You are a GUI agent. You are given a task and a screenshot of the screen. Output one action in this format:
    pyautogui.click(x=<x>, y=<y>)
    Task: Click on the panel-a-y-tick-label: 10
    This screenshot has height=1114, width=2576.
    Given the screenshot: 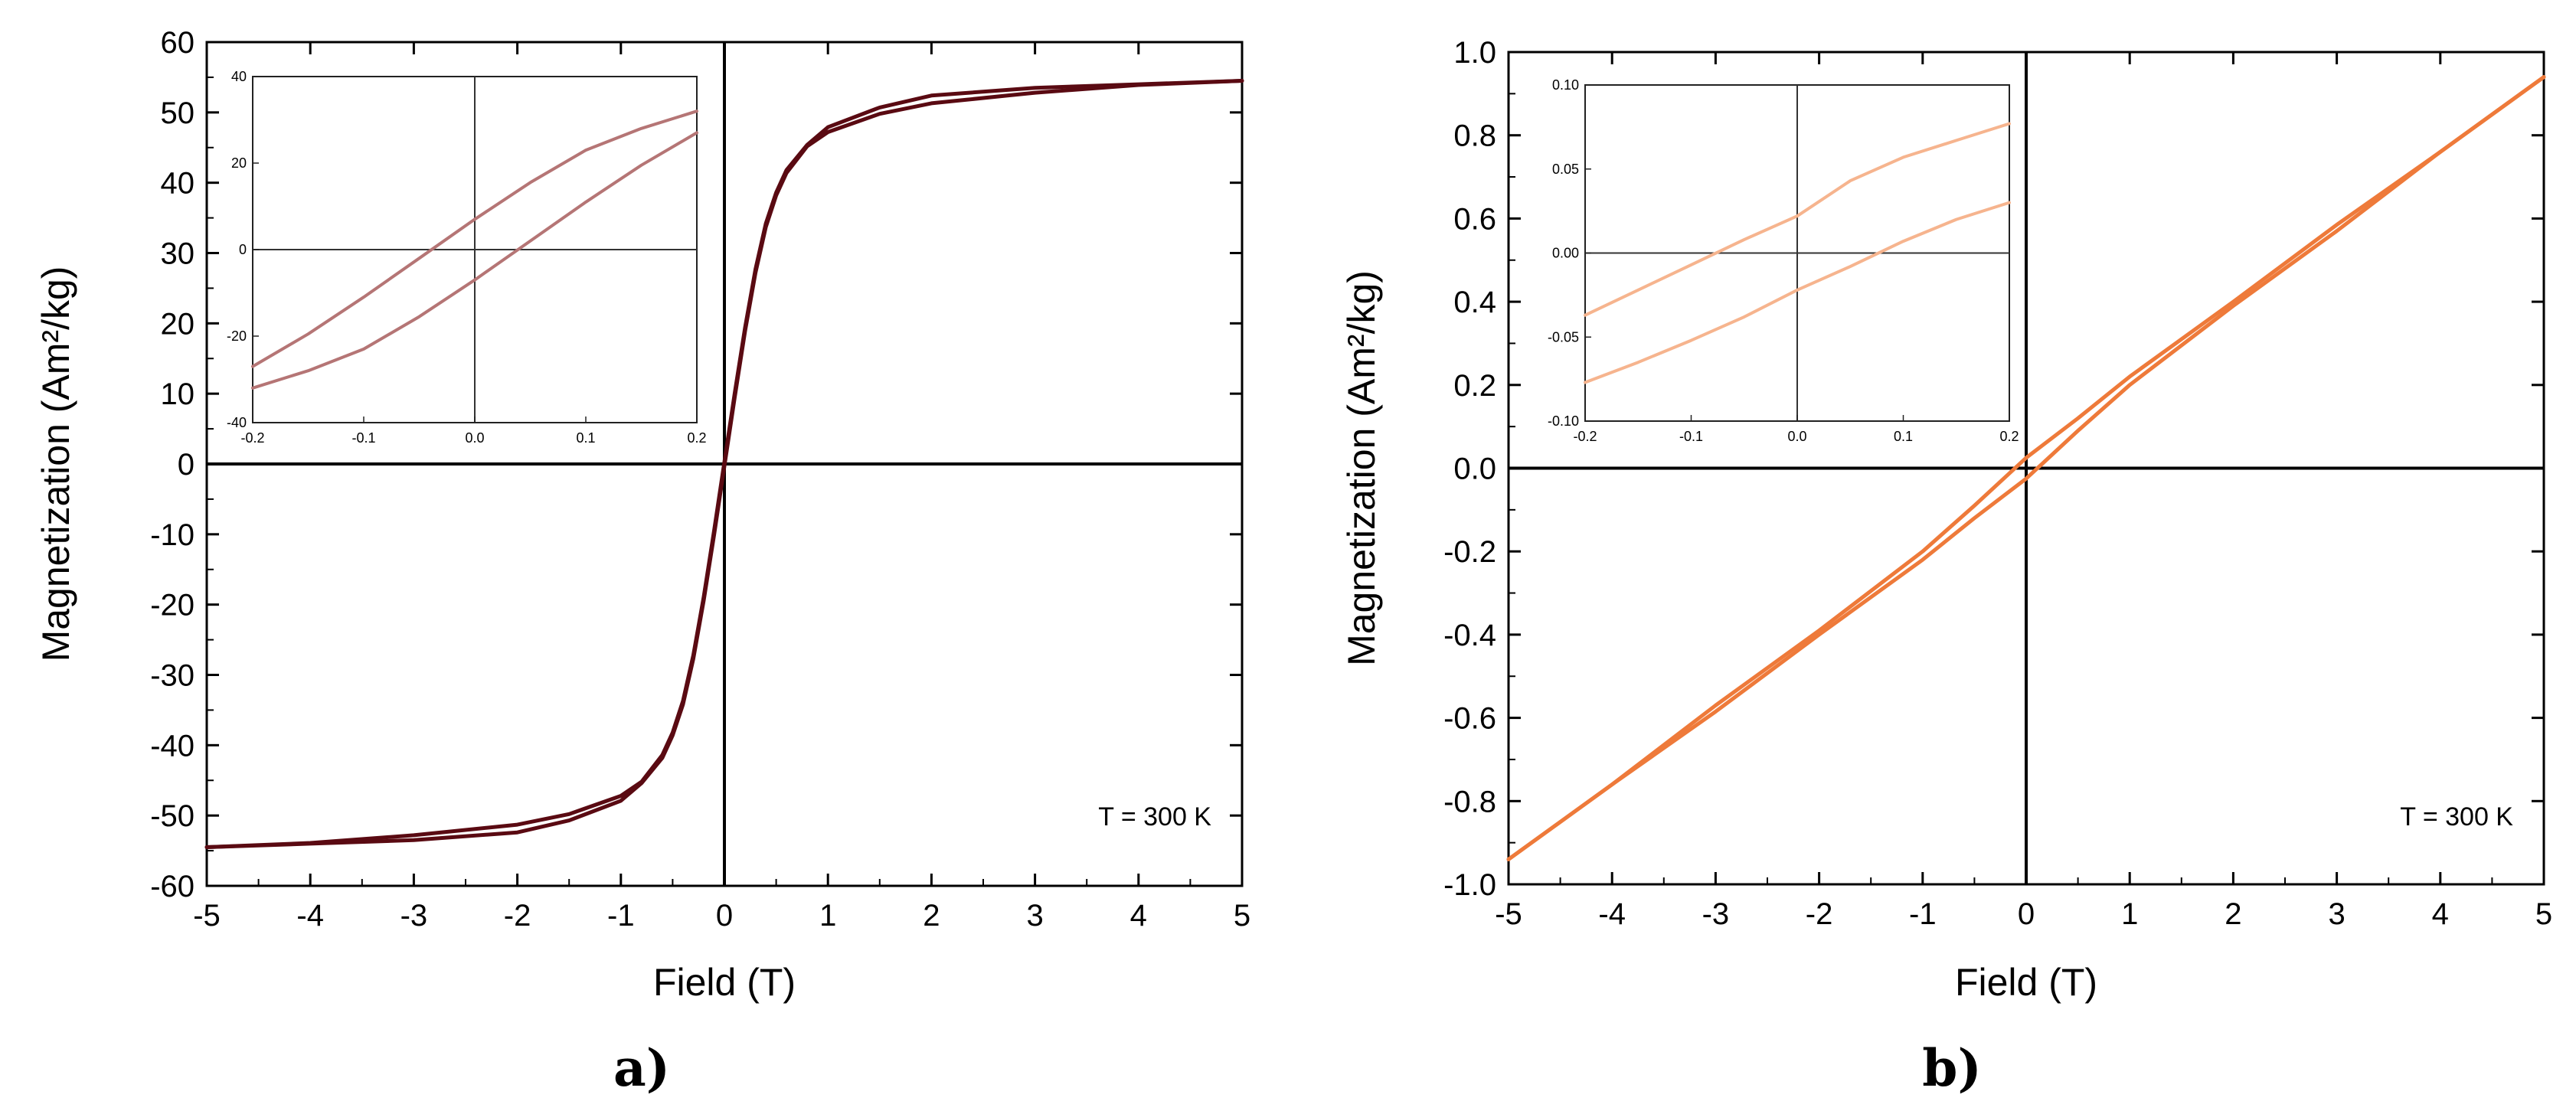 What is the action you would take?
    pyautogui.click(x=178, y=394)
    